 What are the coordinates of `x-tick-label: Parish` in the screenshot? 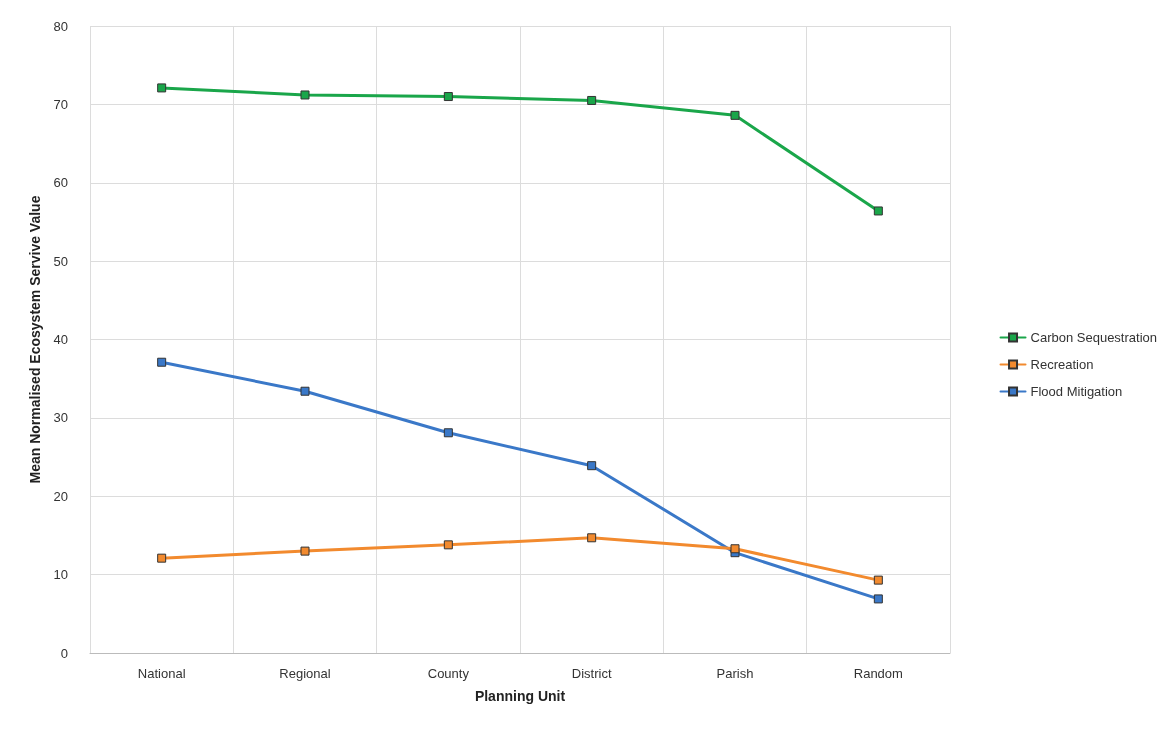 It's located at (735, 673).